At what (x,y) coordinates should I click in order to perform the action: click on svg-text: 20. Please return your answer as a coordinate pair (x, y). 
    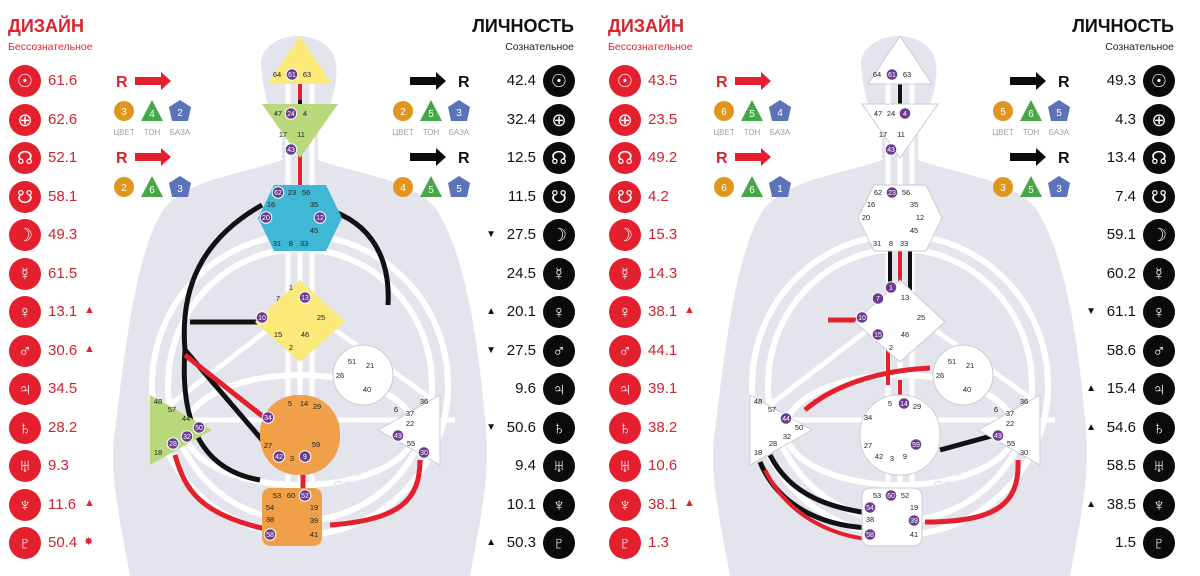
    Looking at the image, I should click on (266, 218).